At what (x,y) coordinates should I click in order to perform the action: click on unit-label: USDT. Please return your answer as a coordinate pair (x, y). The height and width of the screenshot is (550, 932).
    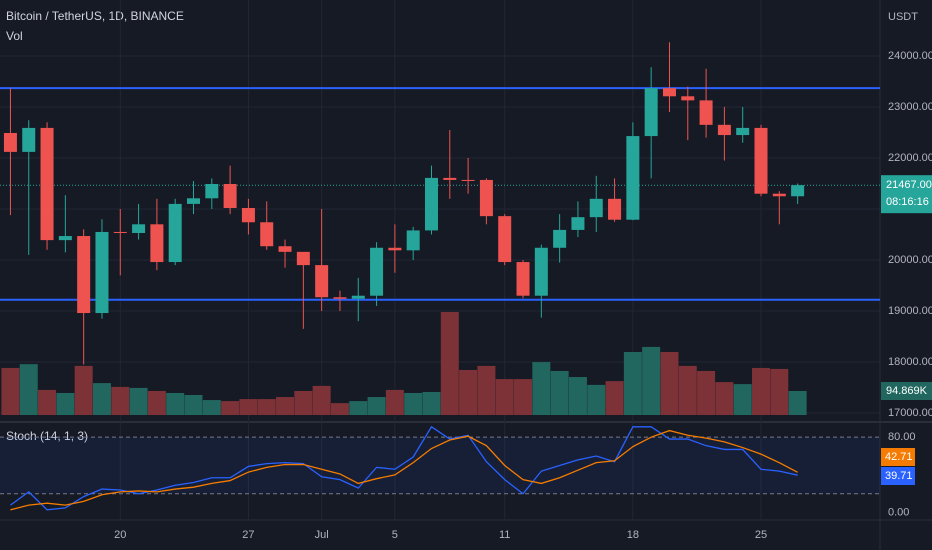
    Looking at the image, I should click on (903, 17).